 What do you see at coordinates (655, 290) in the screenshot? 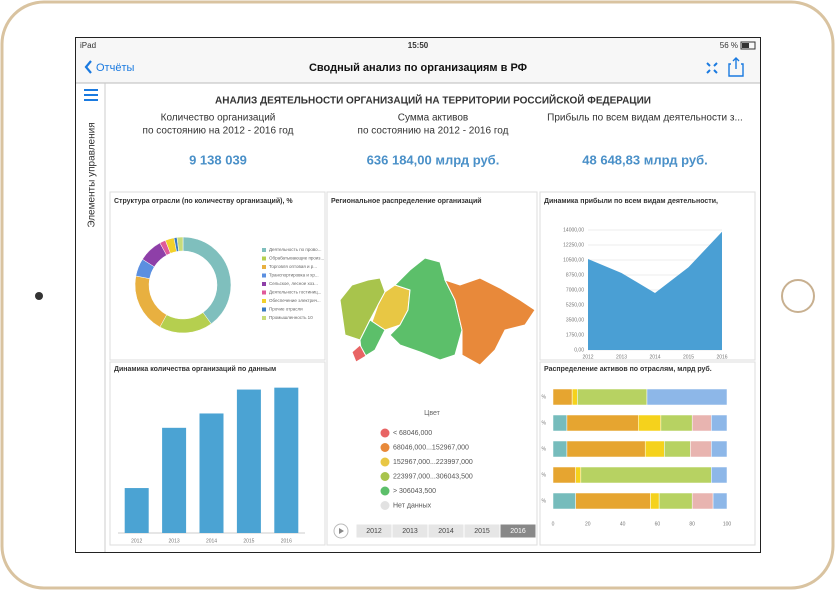
I see `area` at bounding box center [655, 290].